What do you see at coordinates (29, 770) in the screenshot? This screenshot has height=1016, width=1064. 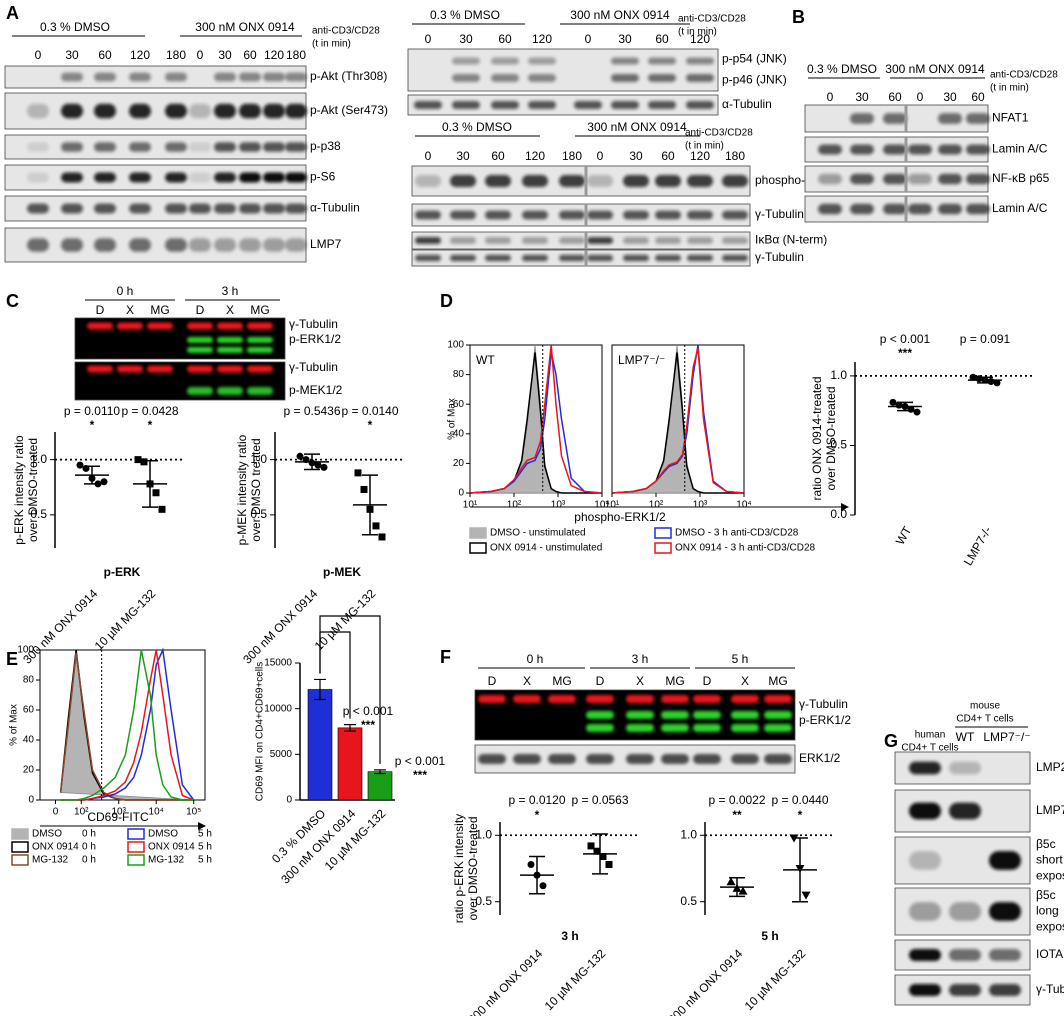 I see `y-tick-label: 20` at bounding box center [29, 770].